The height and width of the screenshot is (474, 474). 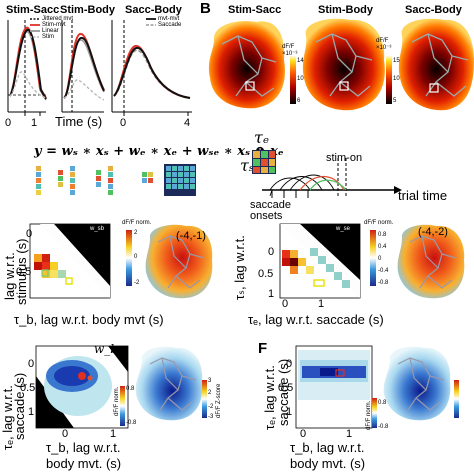 What do you see at coordinates (247, 165) in the screenshot?
I see `tau-s-label: τₛ` at bounding box center [247, 165].